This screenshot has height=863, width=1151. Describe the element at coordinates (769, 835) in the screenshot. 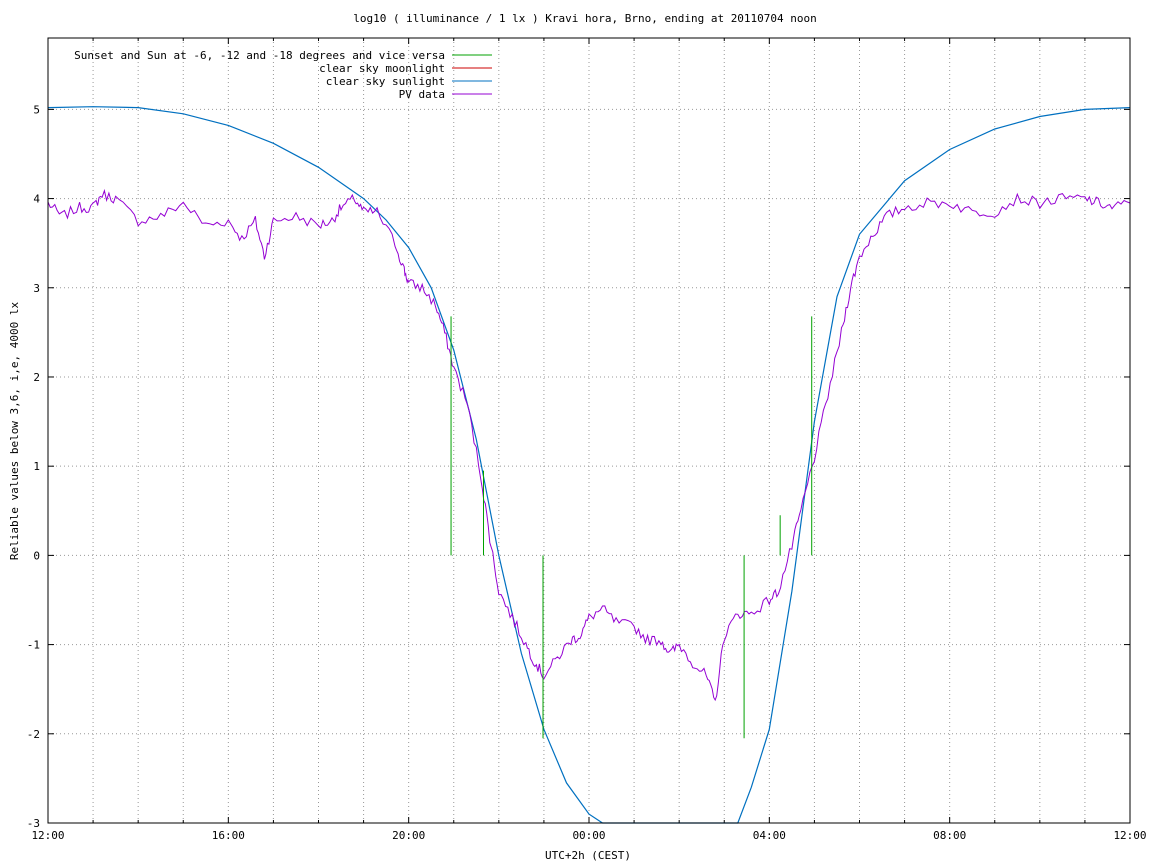

I see `x-tick-label: 04:00` at that location.